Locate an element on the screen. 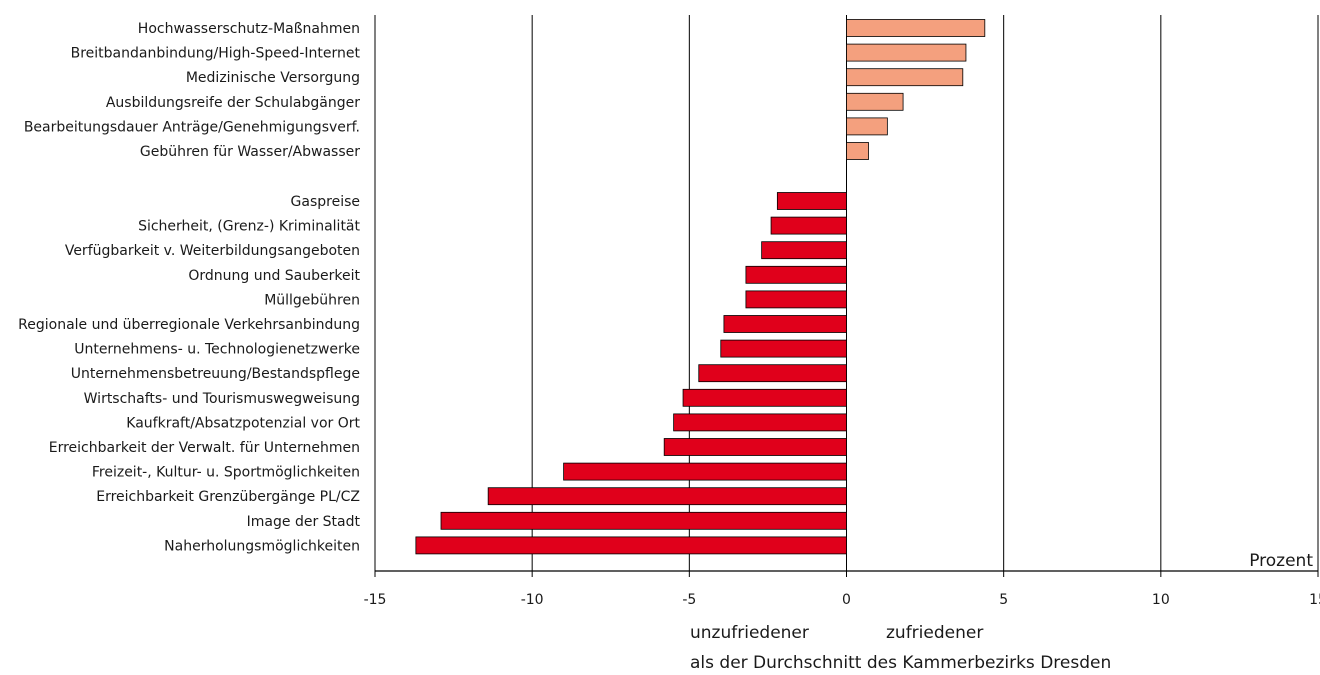 This screenshot has width=1320, height=675. category-label: Breitbandanbindung/High-Speed-Internet is located at coordinates (216, 54).